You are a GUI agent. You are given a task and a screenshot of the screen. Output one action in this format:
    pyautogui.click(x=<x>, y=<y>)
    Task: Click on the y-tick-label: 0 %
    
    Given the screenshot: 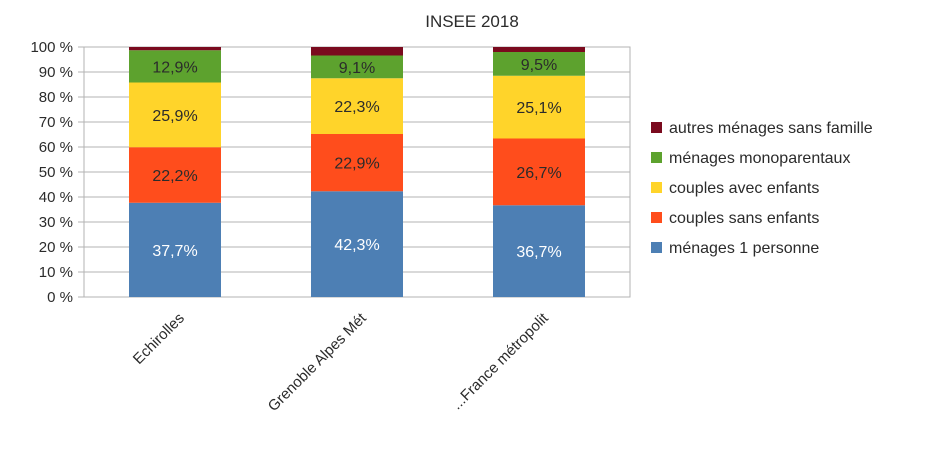 What is the action you would take?
    pyautogui.click(x=60, y=297)
    